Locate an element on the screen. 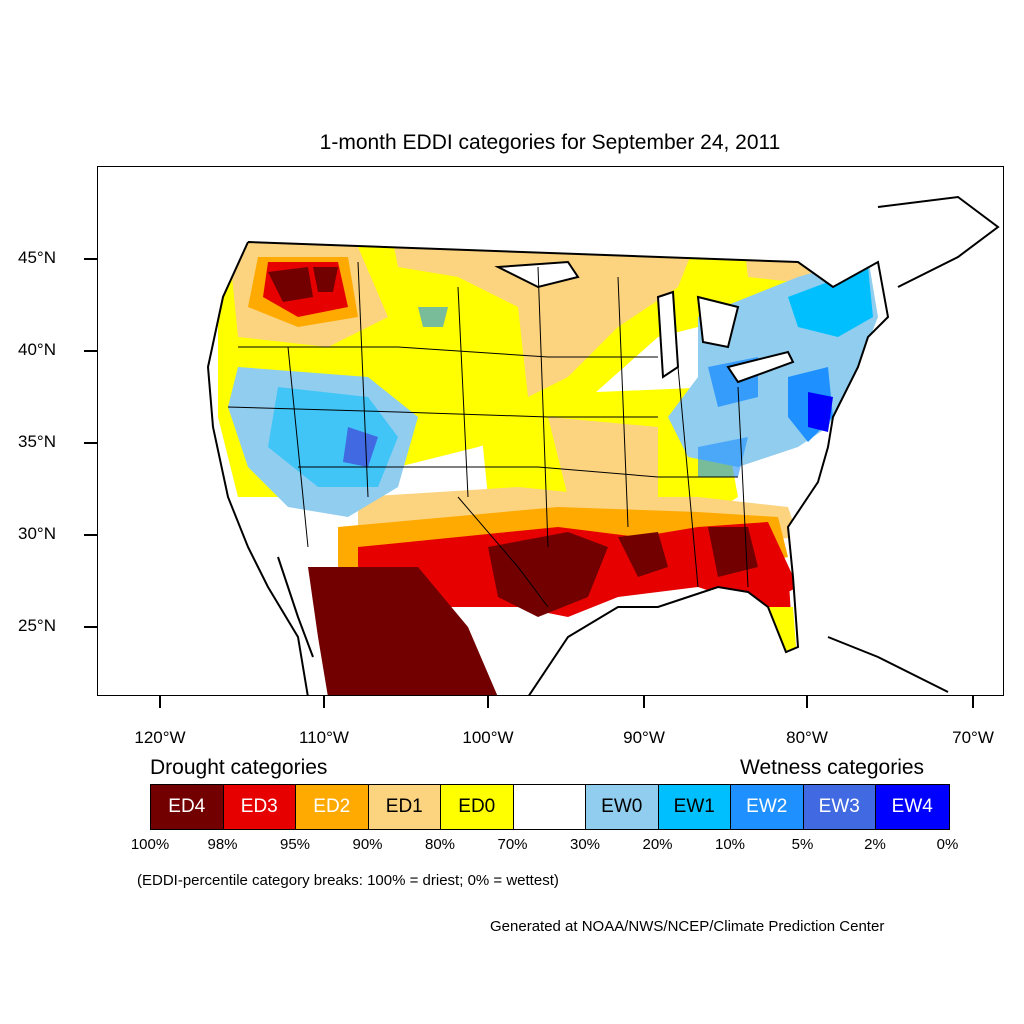  percent-break-label: 5% is located at coordinates (802, 844).